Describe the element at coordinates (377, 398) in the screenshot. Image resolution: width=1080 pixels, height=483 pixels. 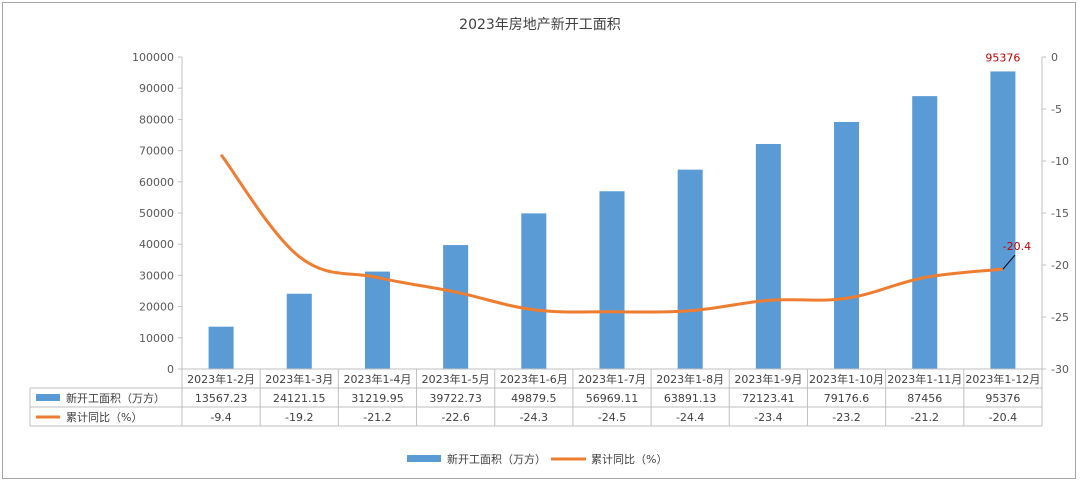
I see `table-cell-value: 31219.95` at that location.